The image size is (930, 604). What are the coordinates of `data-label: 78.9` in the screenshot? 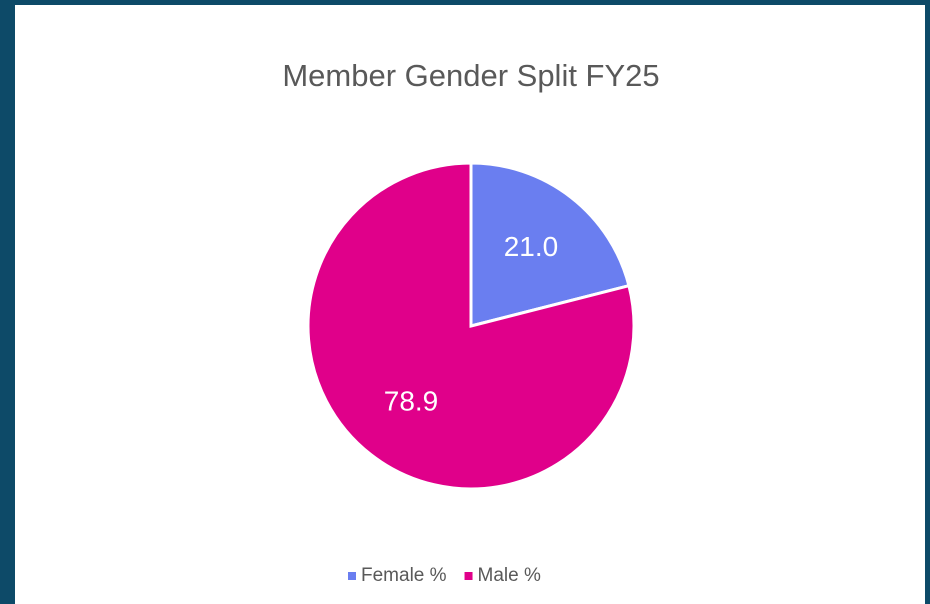 It's located at (411, 401).